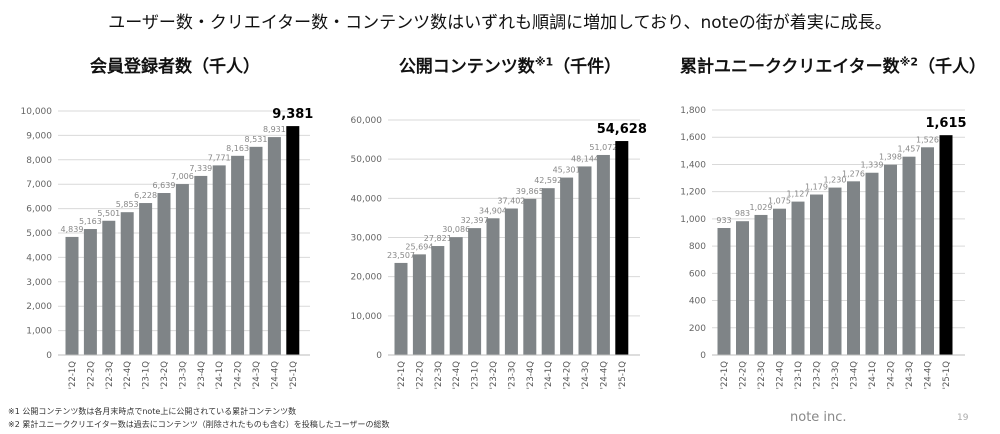  Describe the element at coordinates (256, 139) in the screenshot. I see `members-data-label: 8,531` at that location.